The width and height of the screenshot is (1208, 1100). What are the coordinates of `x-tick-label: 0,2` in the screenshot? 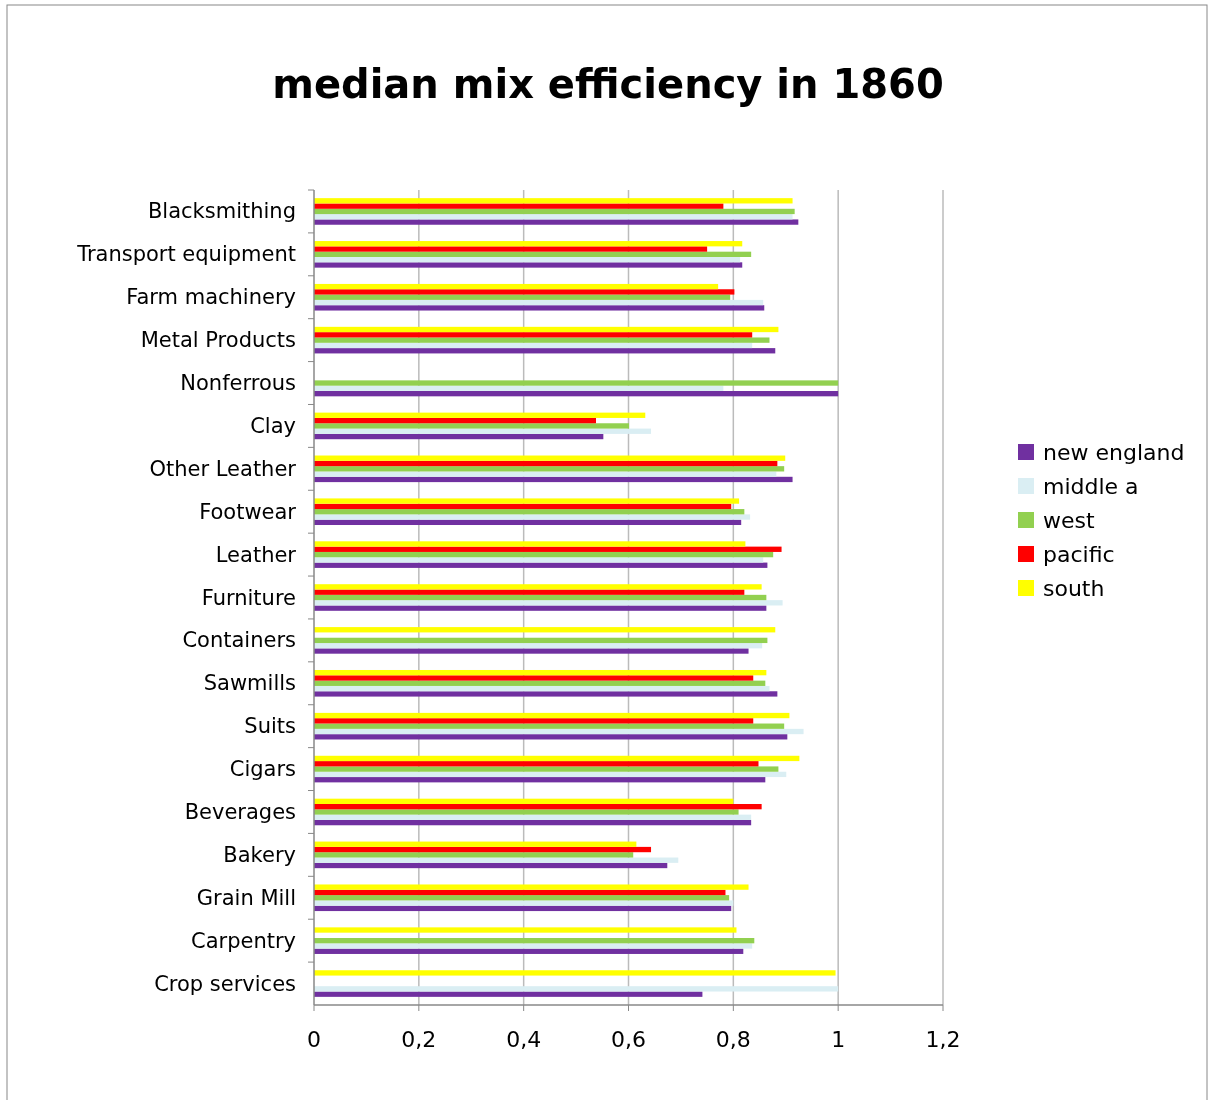 It's located at (419, 1039).